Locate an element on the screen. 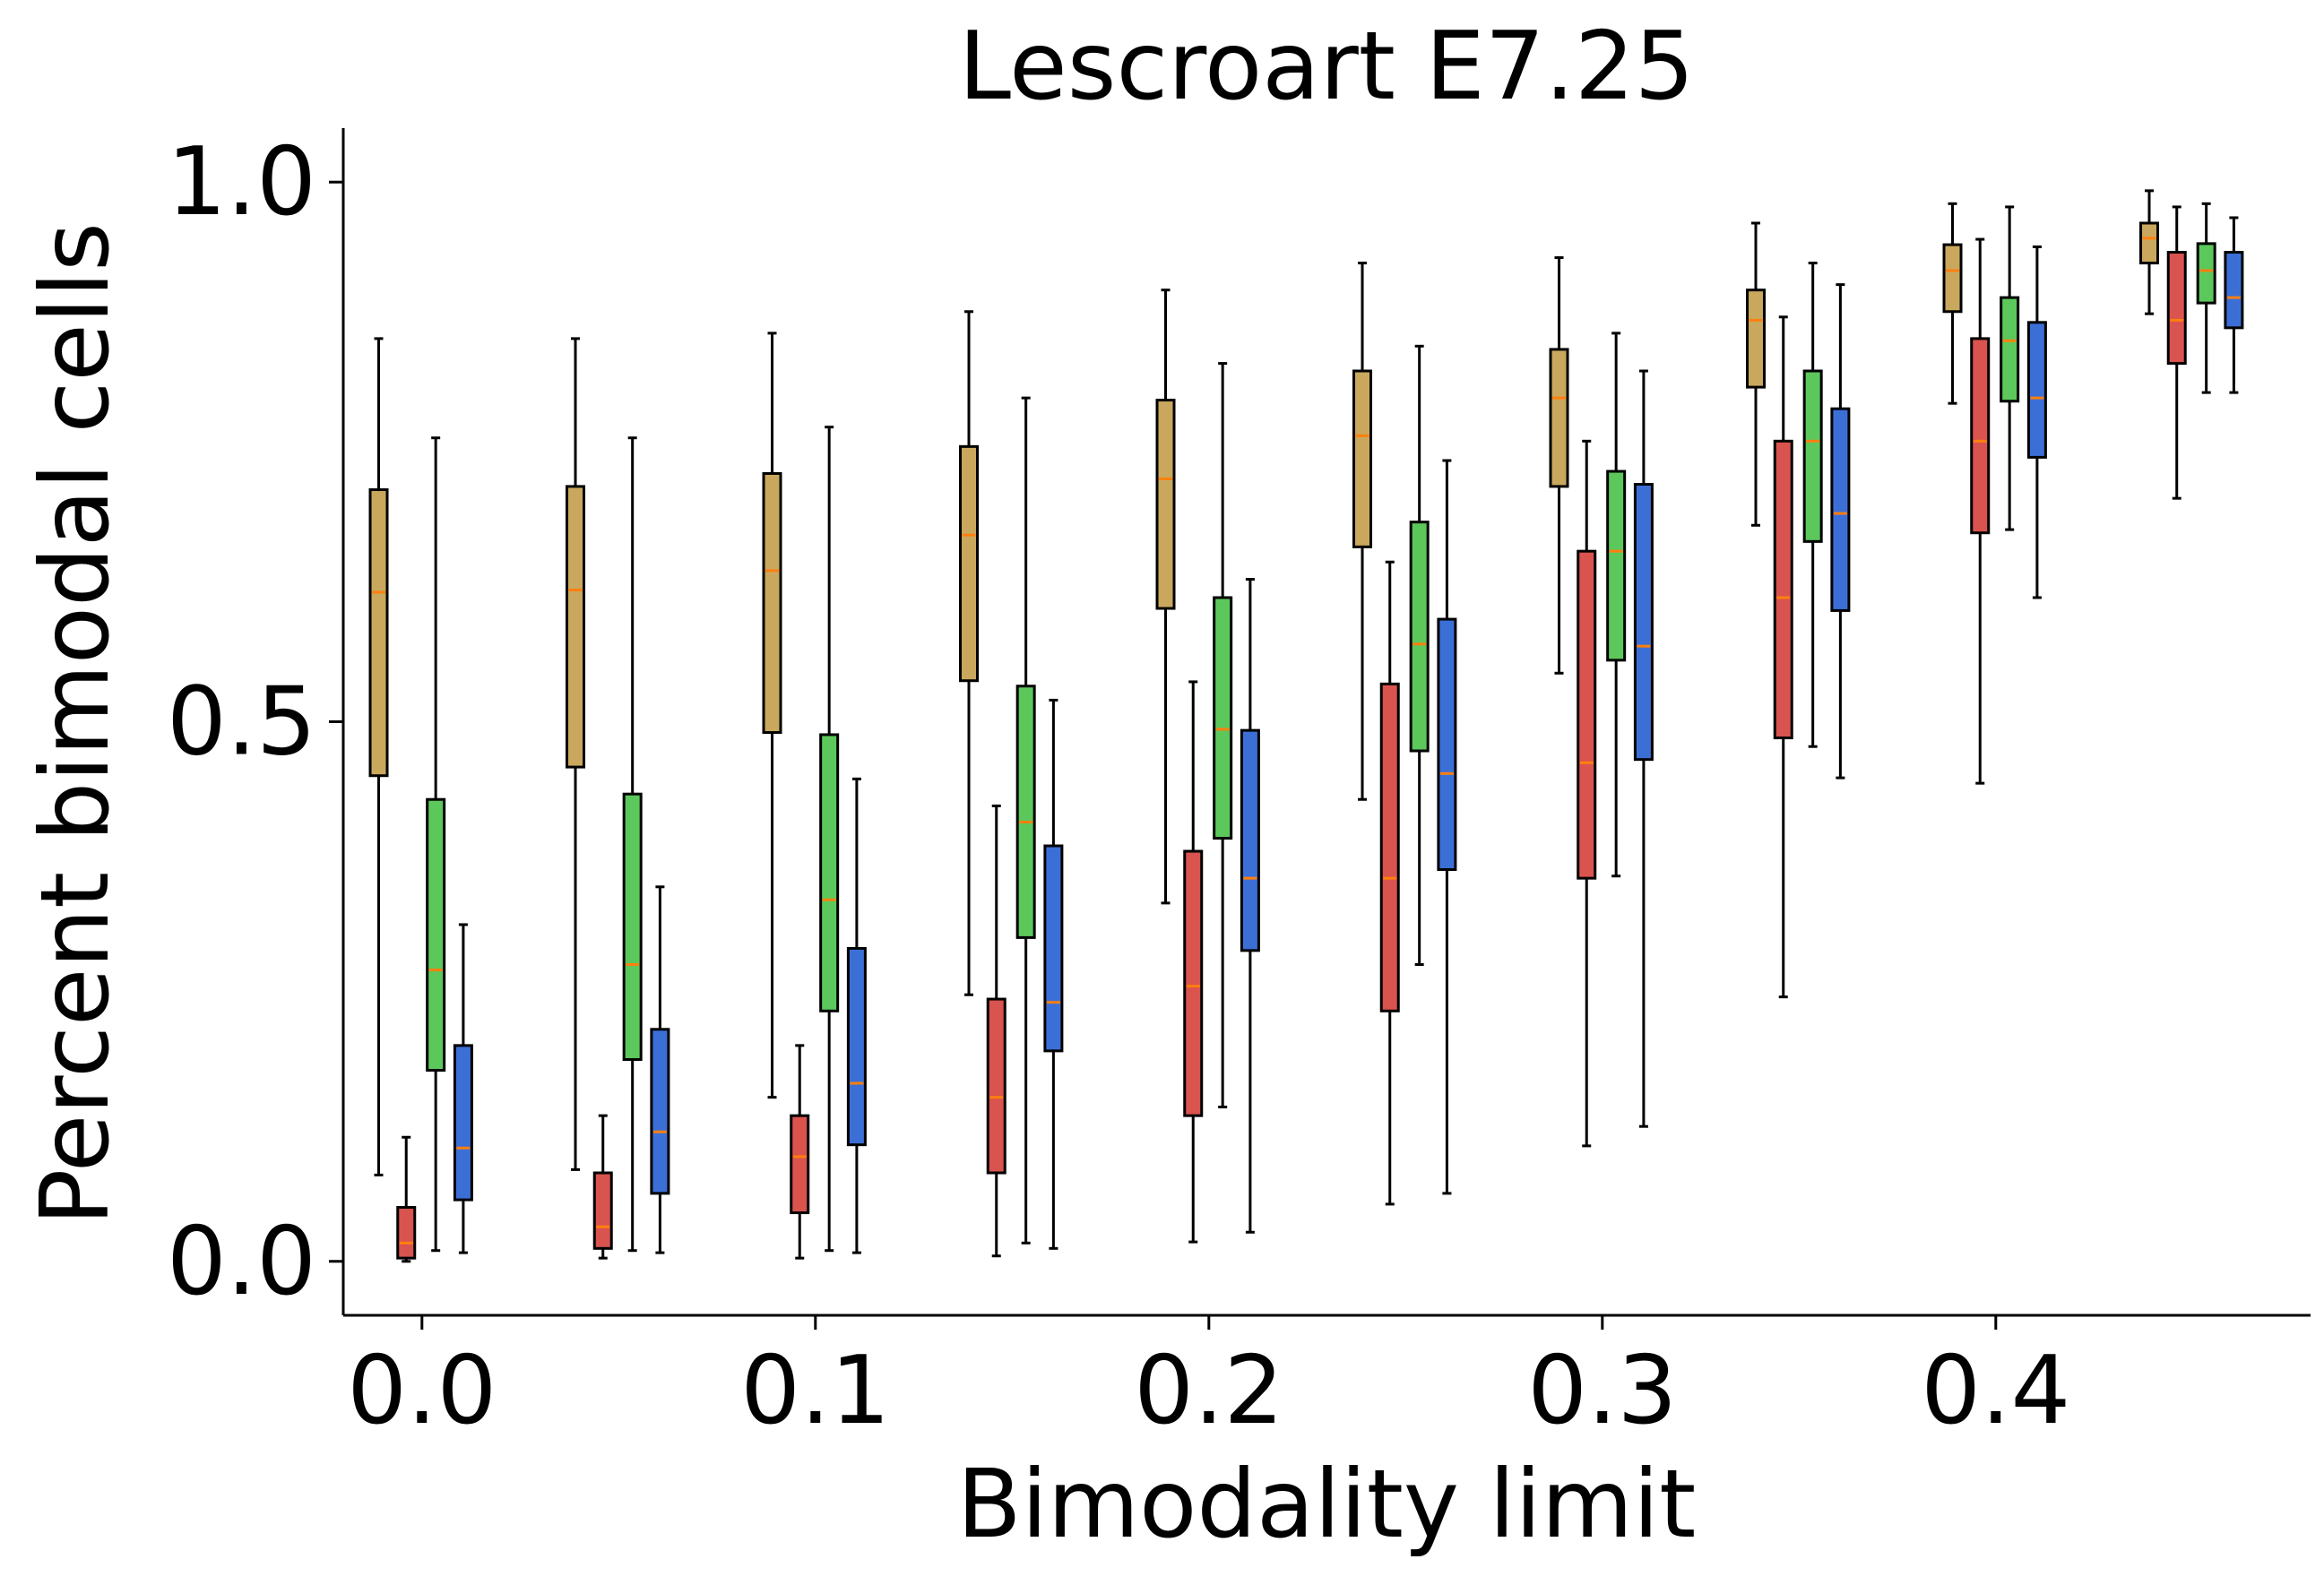 Image resolution: width=2324 pixels, height=1585 pixels. x-tick-label: 0.2 is located at coordinates (1208, 1390).